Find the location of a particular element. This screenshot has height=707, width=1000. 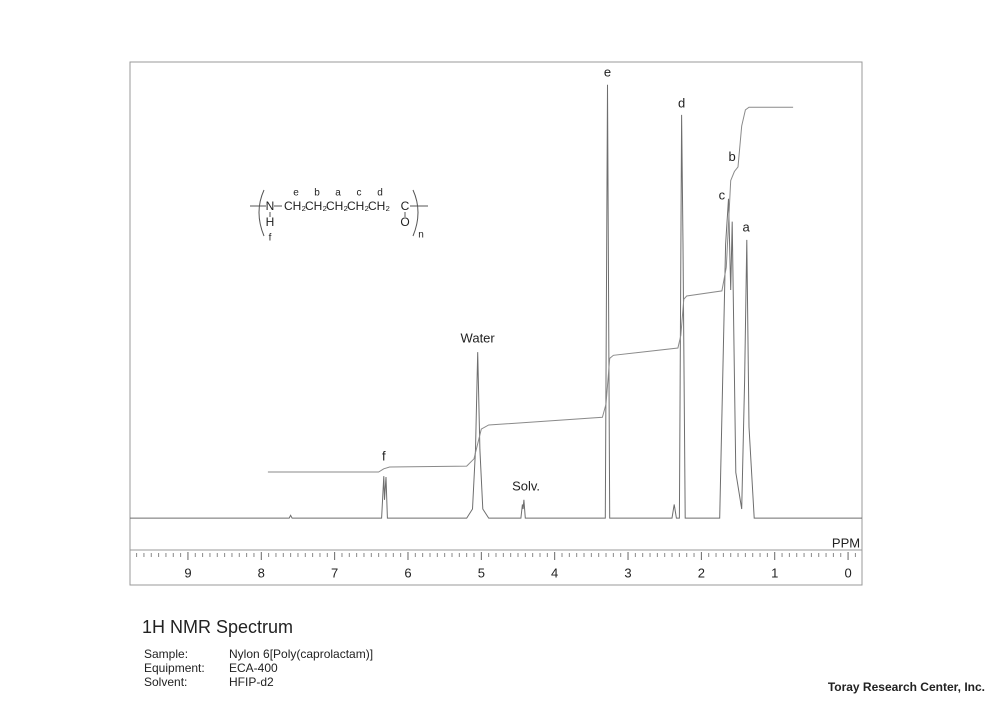

detail-label: Sample: is located at coordinates (166, 654).